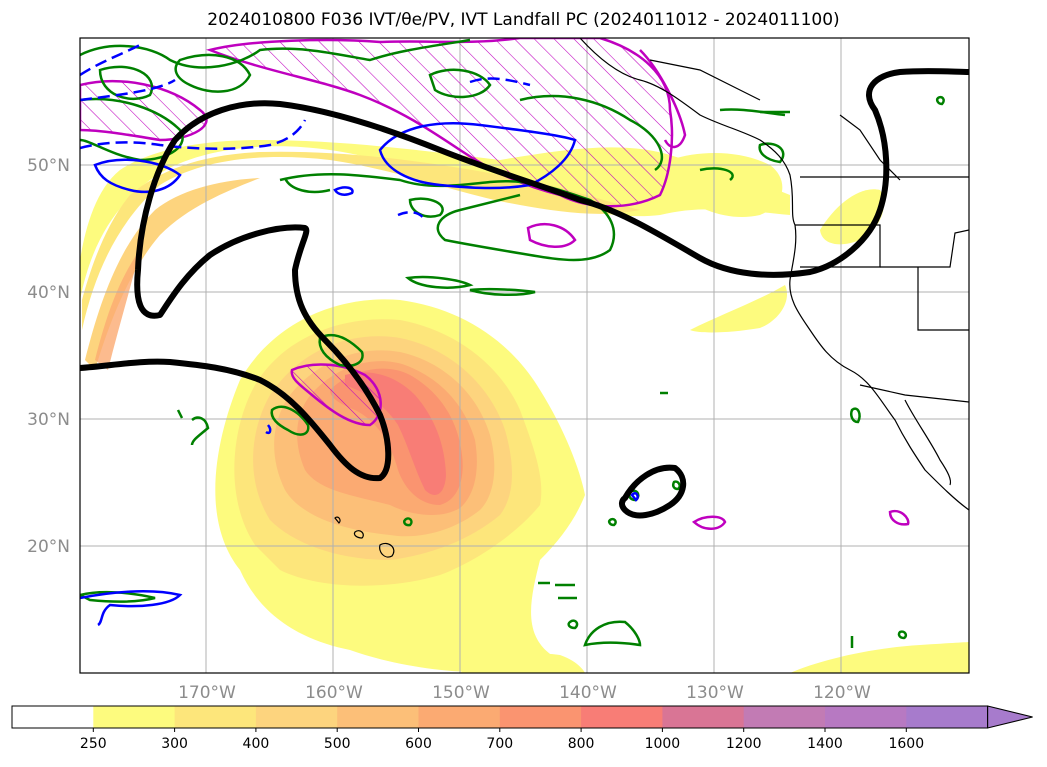  I want to click on colorbar-tick-label: 500, so click(337, 744).